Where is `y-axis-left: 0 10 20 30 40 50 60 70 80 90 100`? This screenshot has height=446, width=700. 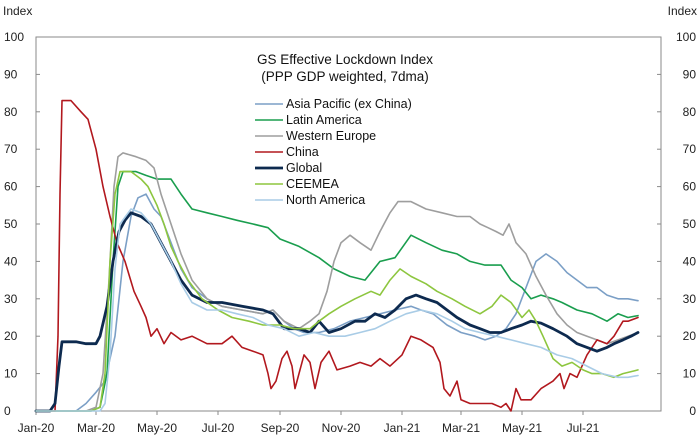
y-axis-left: 0 10 20 30 40 50 60 70 80 90 100 is located at coordinates (22, 224).